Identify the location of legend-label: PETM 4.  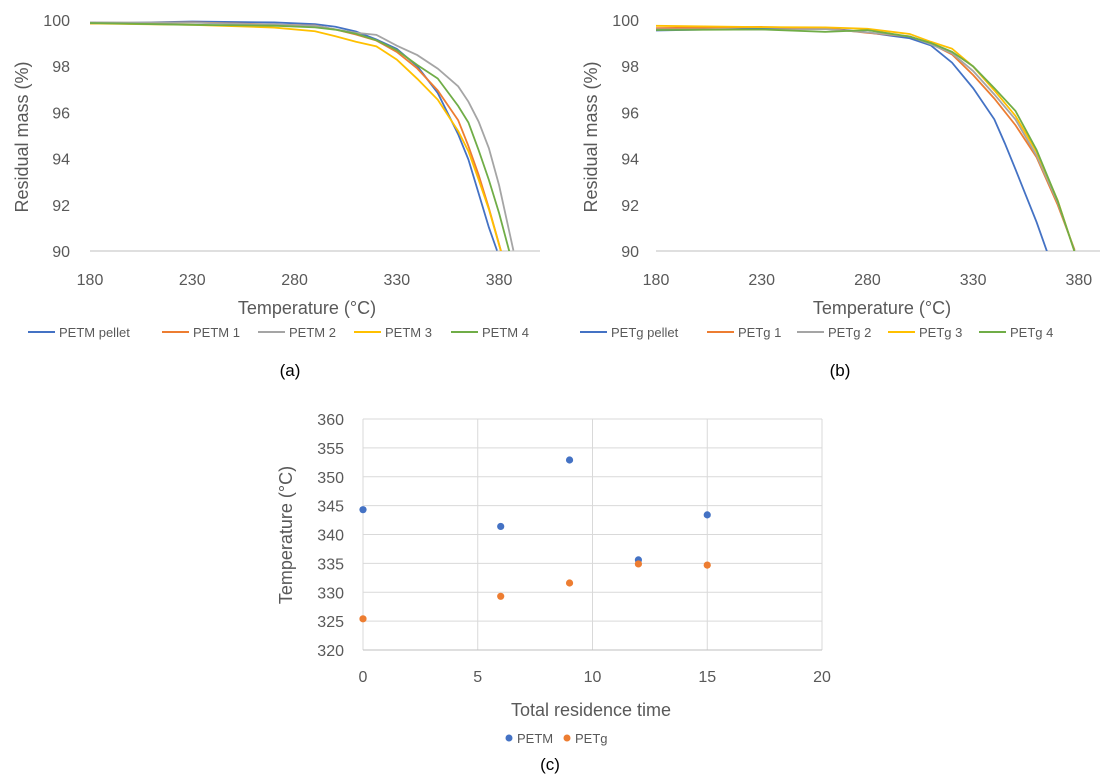
(505, 332).